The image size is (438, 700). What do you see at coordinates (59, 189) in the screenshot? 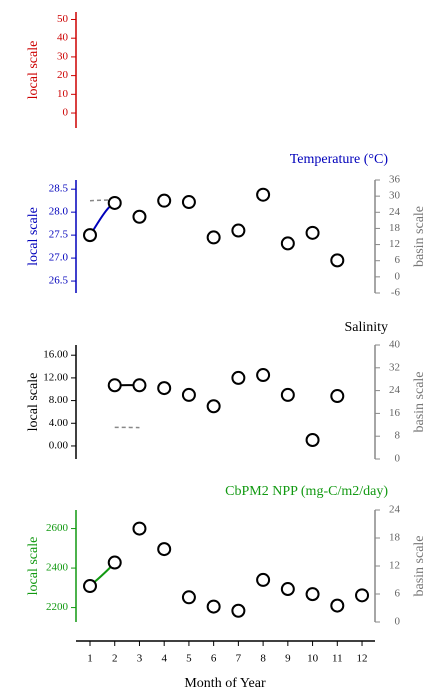
I see `y-tick-label: 28.5` at bounding box center [59, 189].